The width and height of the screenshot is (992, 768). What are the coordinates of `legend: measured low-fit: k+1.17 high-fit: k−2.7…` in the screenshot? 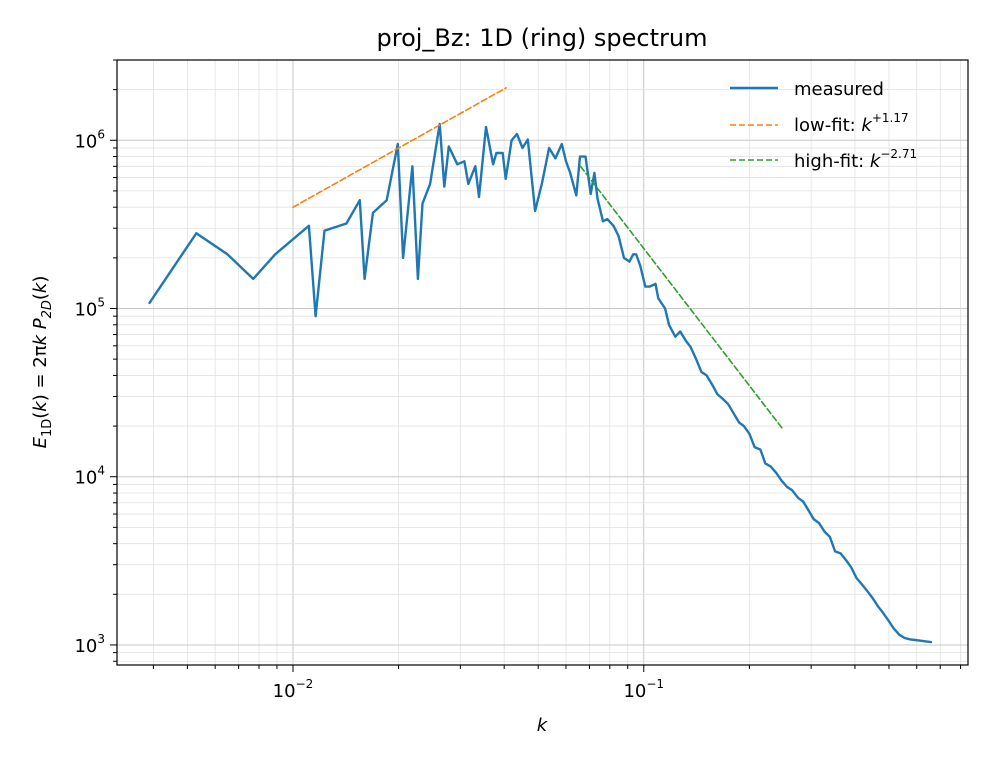 It's located at (823, 125).